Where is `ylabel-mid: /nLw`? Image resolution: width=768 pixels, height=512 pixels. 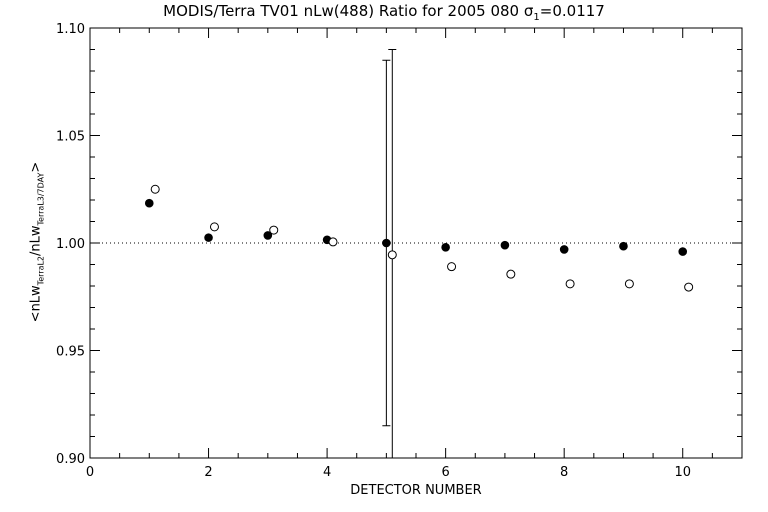
ylabel-mid: /nLw is located at coordinates (36, 240).